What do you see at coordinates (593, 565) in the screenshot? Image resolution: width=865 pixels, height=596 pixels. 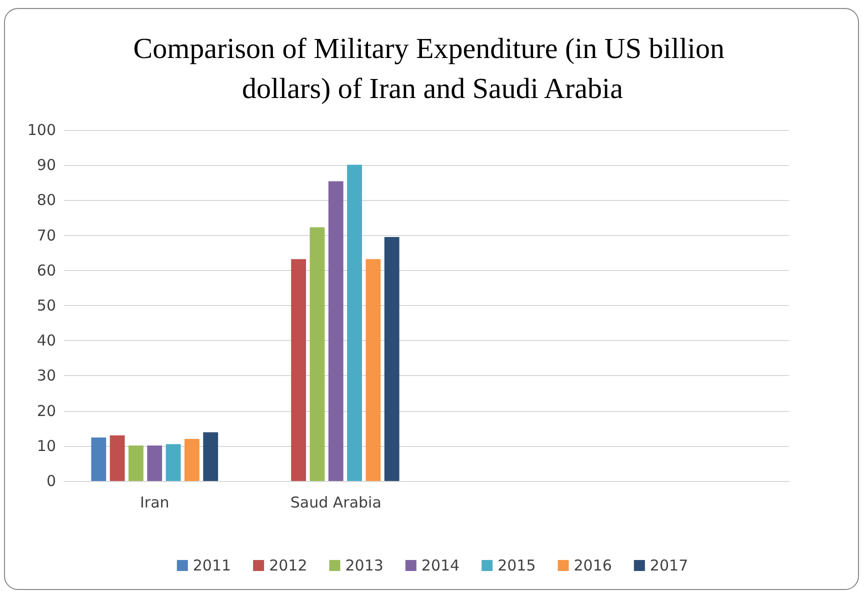 I see `legend-label: 2016` at bounding box center [593, 565].